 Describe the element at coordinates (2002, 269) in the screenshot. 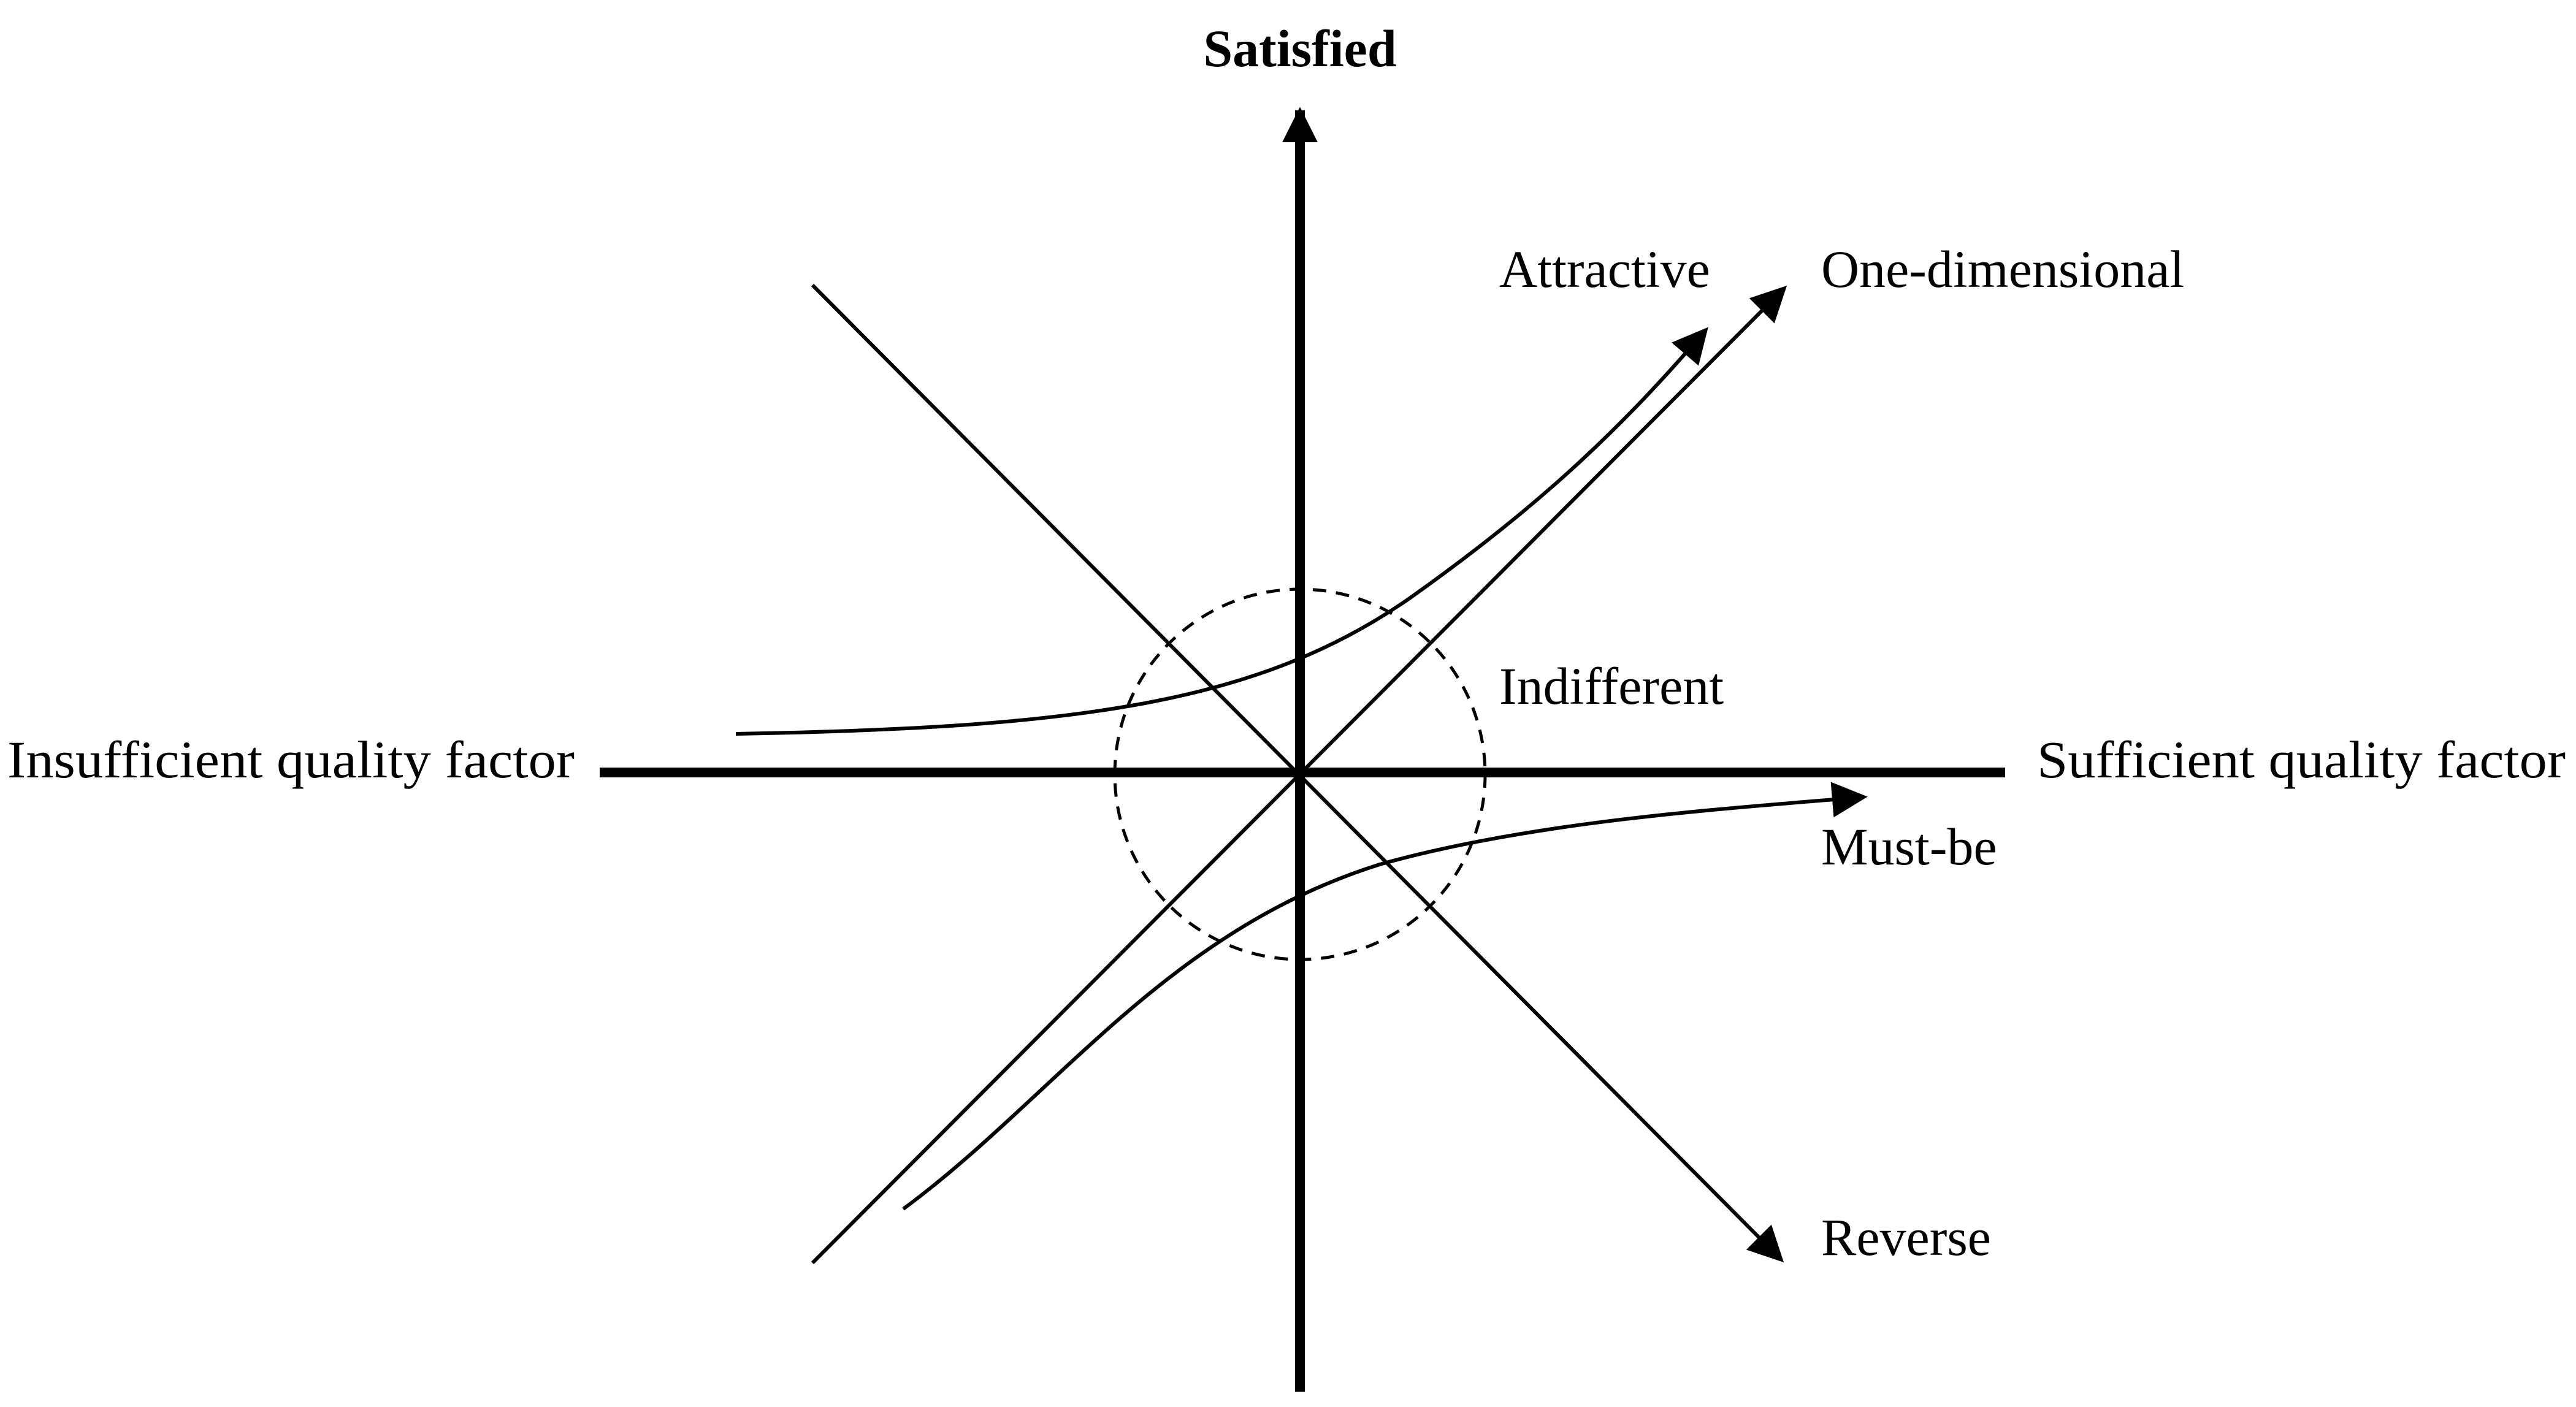

I see `one-dimensional-label: One-dimensional` at that location.